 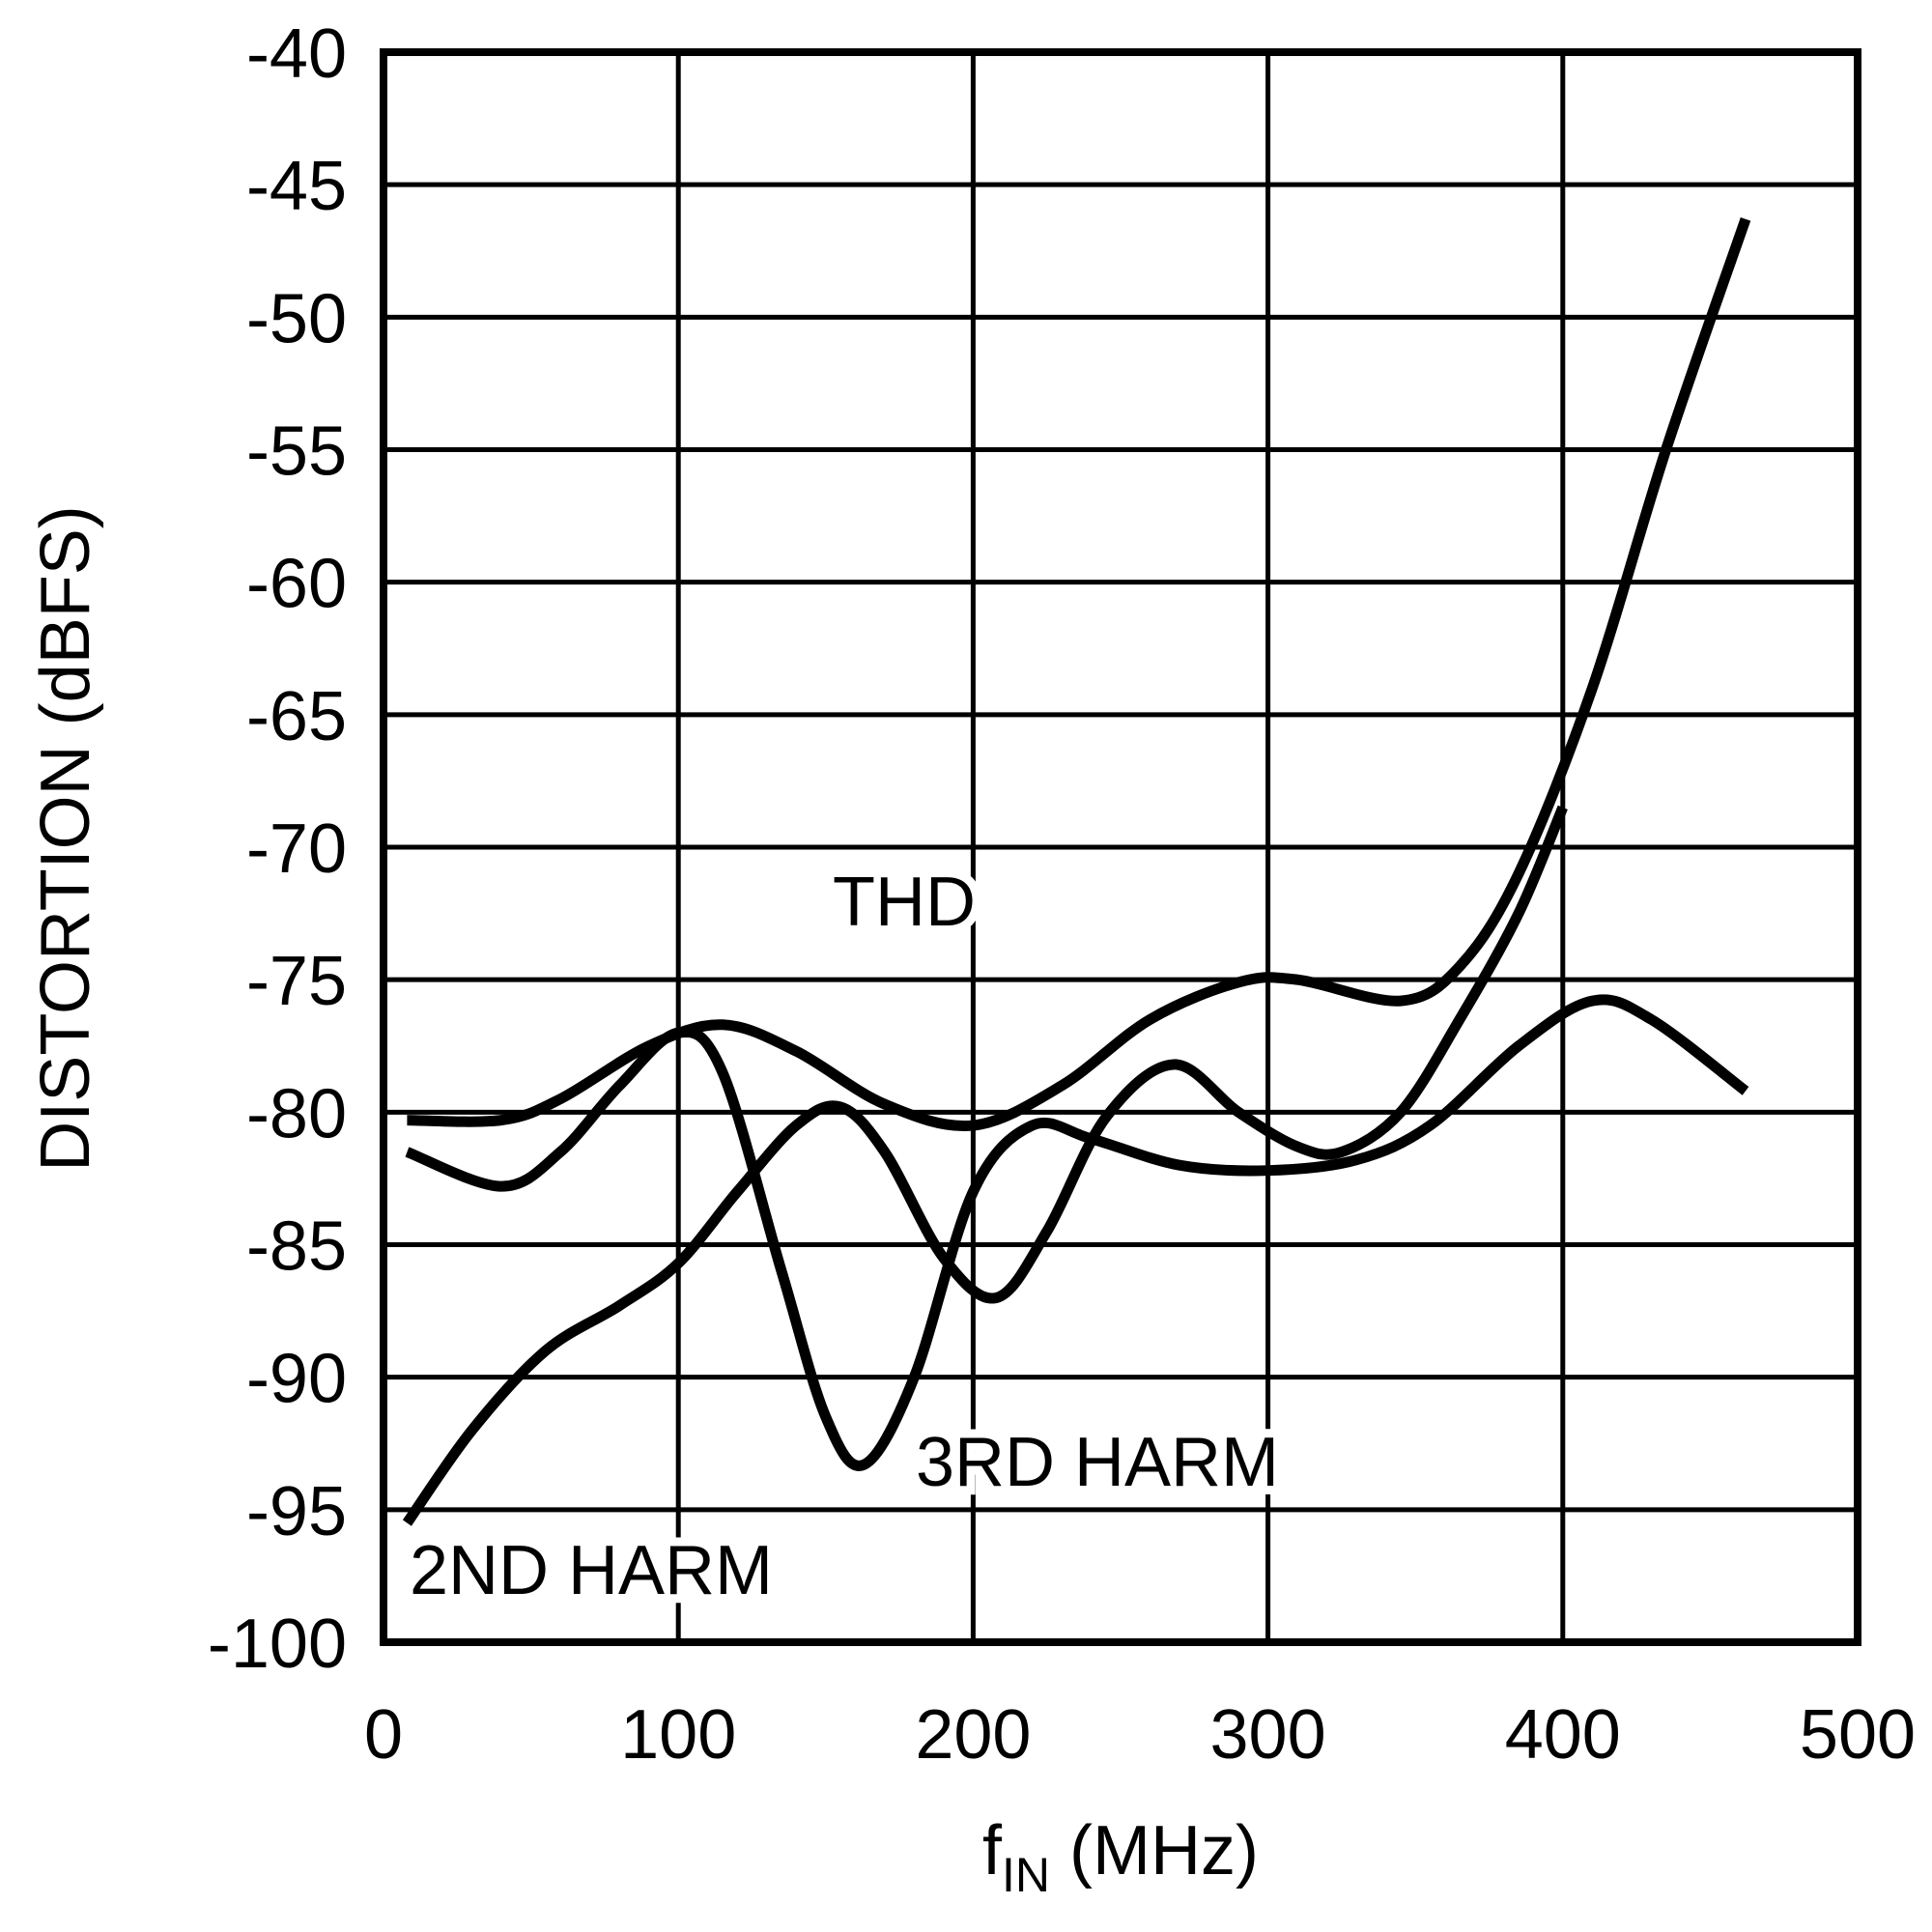 What do you see at coordinates (296, 849) in the screenshot?
I see `y-tick-label: -70` at bounding box center [296, 849].